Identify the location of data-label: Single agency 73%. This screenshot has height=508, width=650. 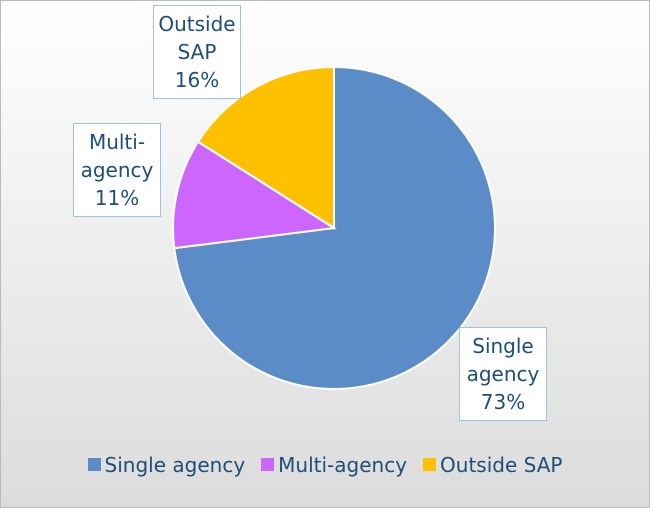
(503, 374).